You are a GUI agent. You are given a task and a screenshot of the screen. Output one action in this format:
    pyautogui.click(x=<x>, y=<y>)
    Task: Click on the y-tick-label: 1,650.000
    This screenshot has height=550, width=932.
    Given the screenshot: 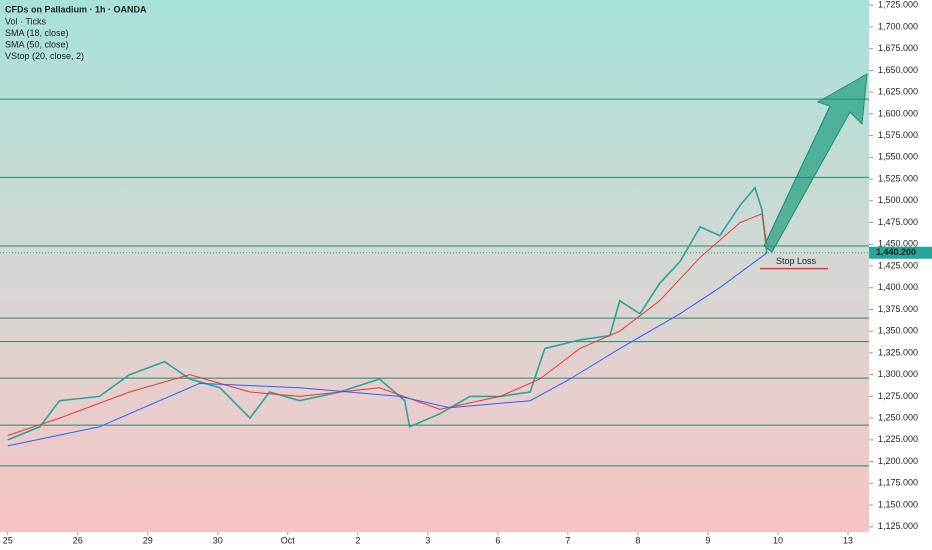 What is the action you would take?
    pyautogui.click(x=898, y=70)
    